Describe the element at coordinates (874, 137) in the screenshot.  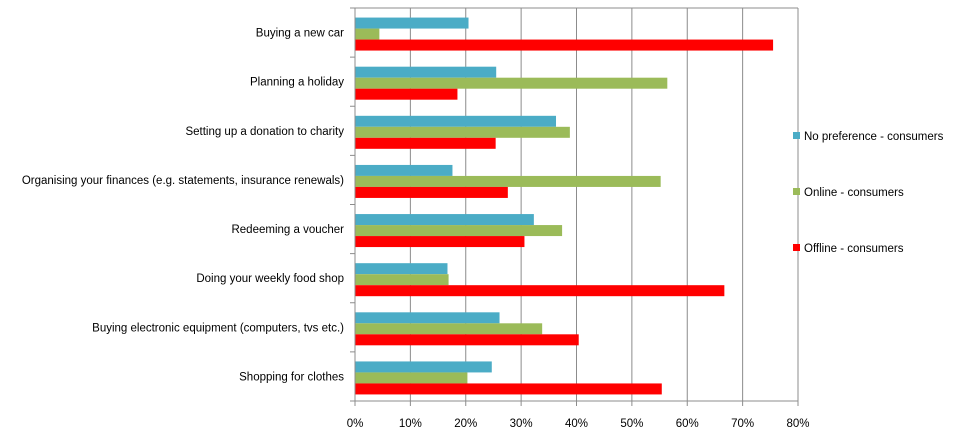
I see `legend-label-1: No preference - consumers` at that location.